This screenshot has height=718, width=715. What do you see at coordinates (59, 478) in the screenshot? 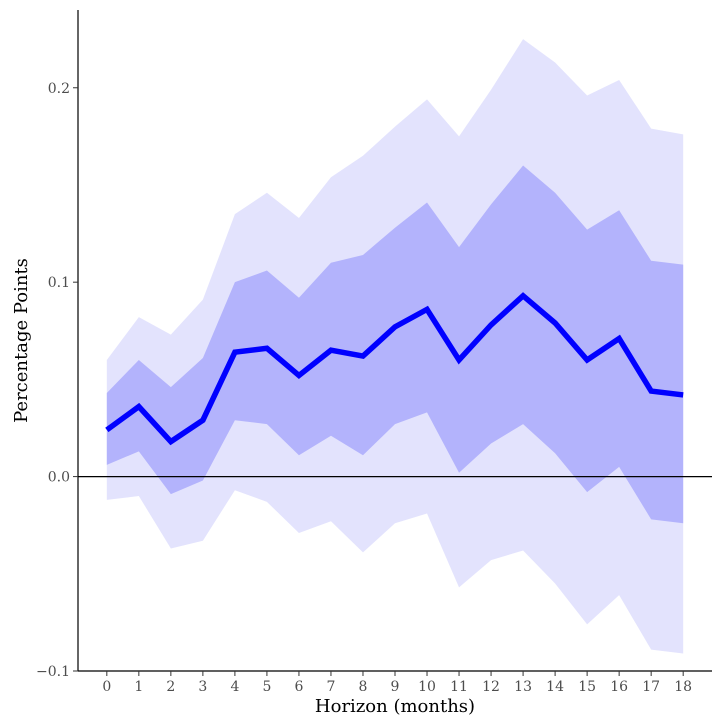
I see `y-tick-label: 0.0` at bounding box center [59, 478].